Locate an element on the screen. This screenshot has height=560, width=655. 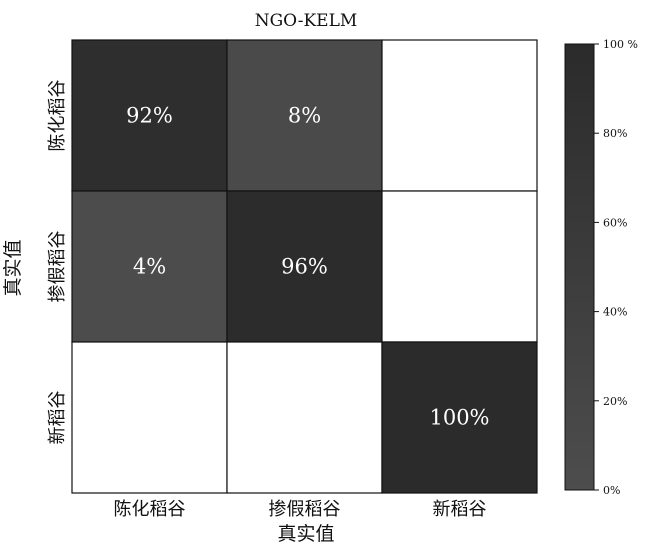
chart-title: NGO-KELM is located at coordinates (306, 21).